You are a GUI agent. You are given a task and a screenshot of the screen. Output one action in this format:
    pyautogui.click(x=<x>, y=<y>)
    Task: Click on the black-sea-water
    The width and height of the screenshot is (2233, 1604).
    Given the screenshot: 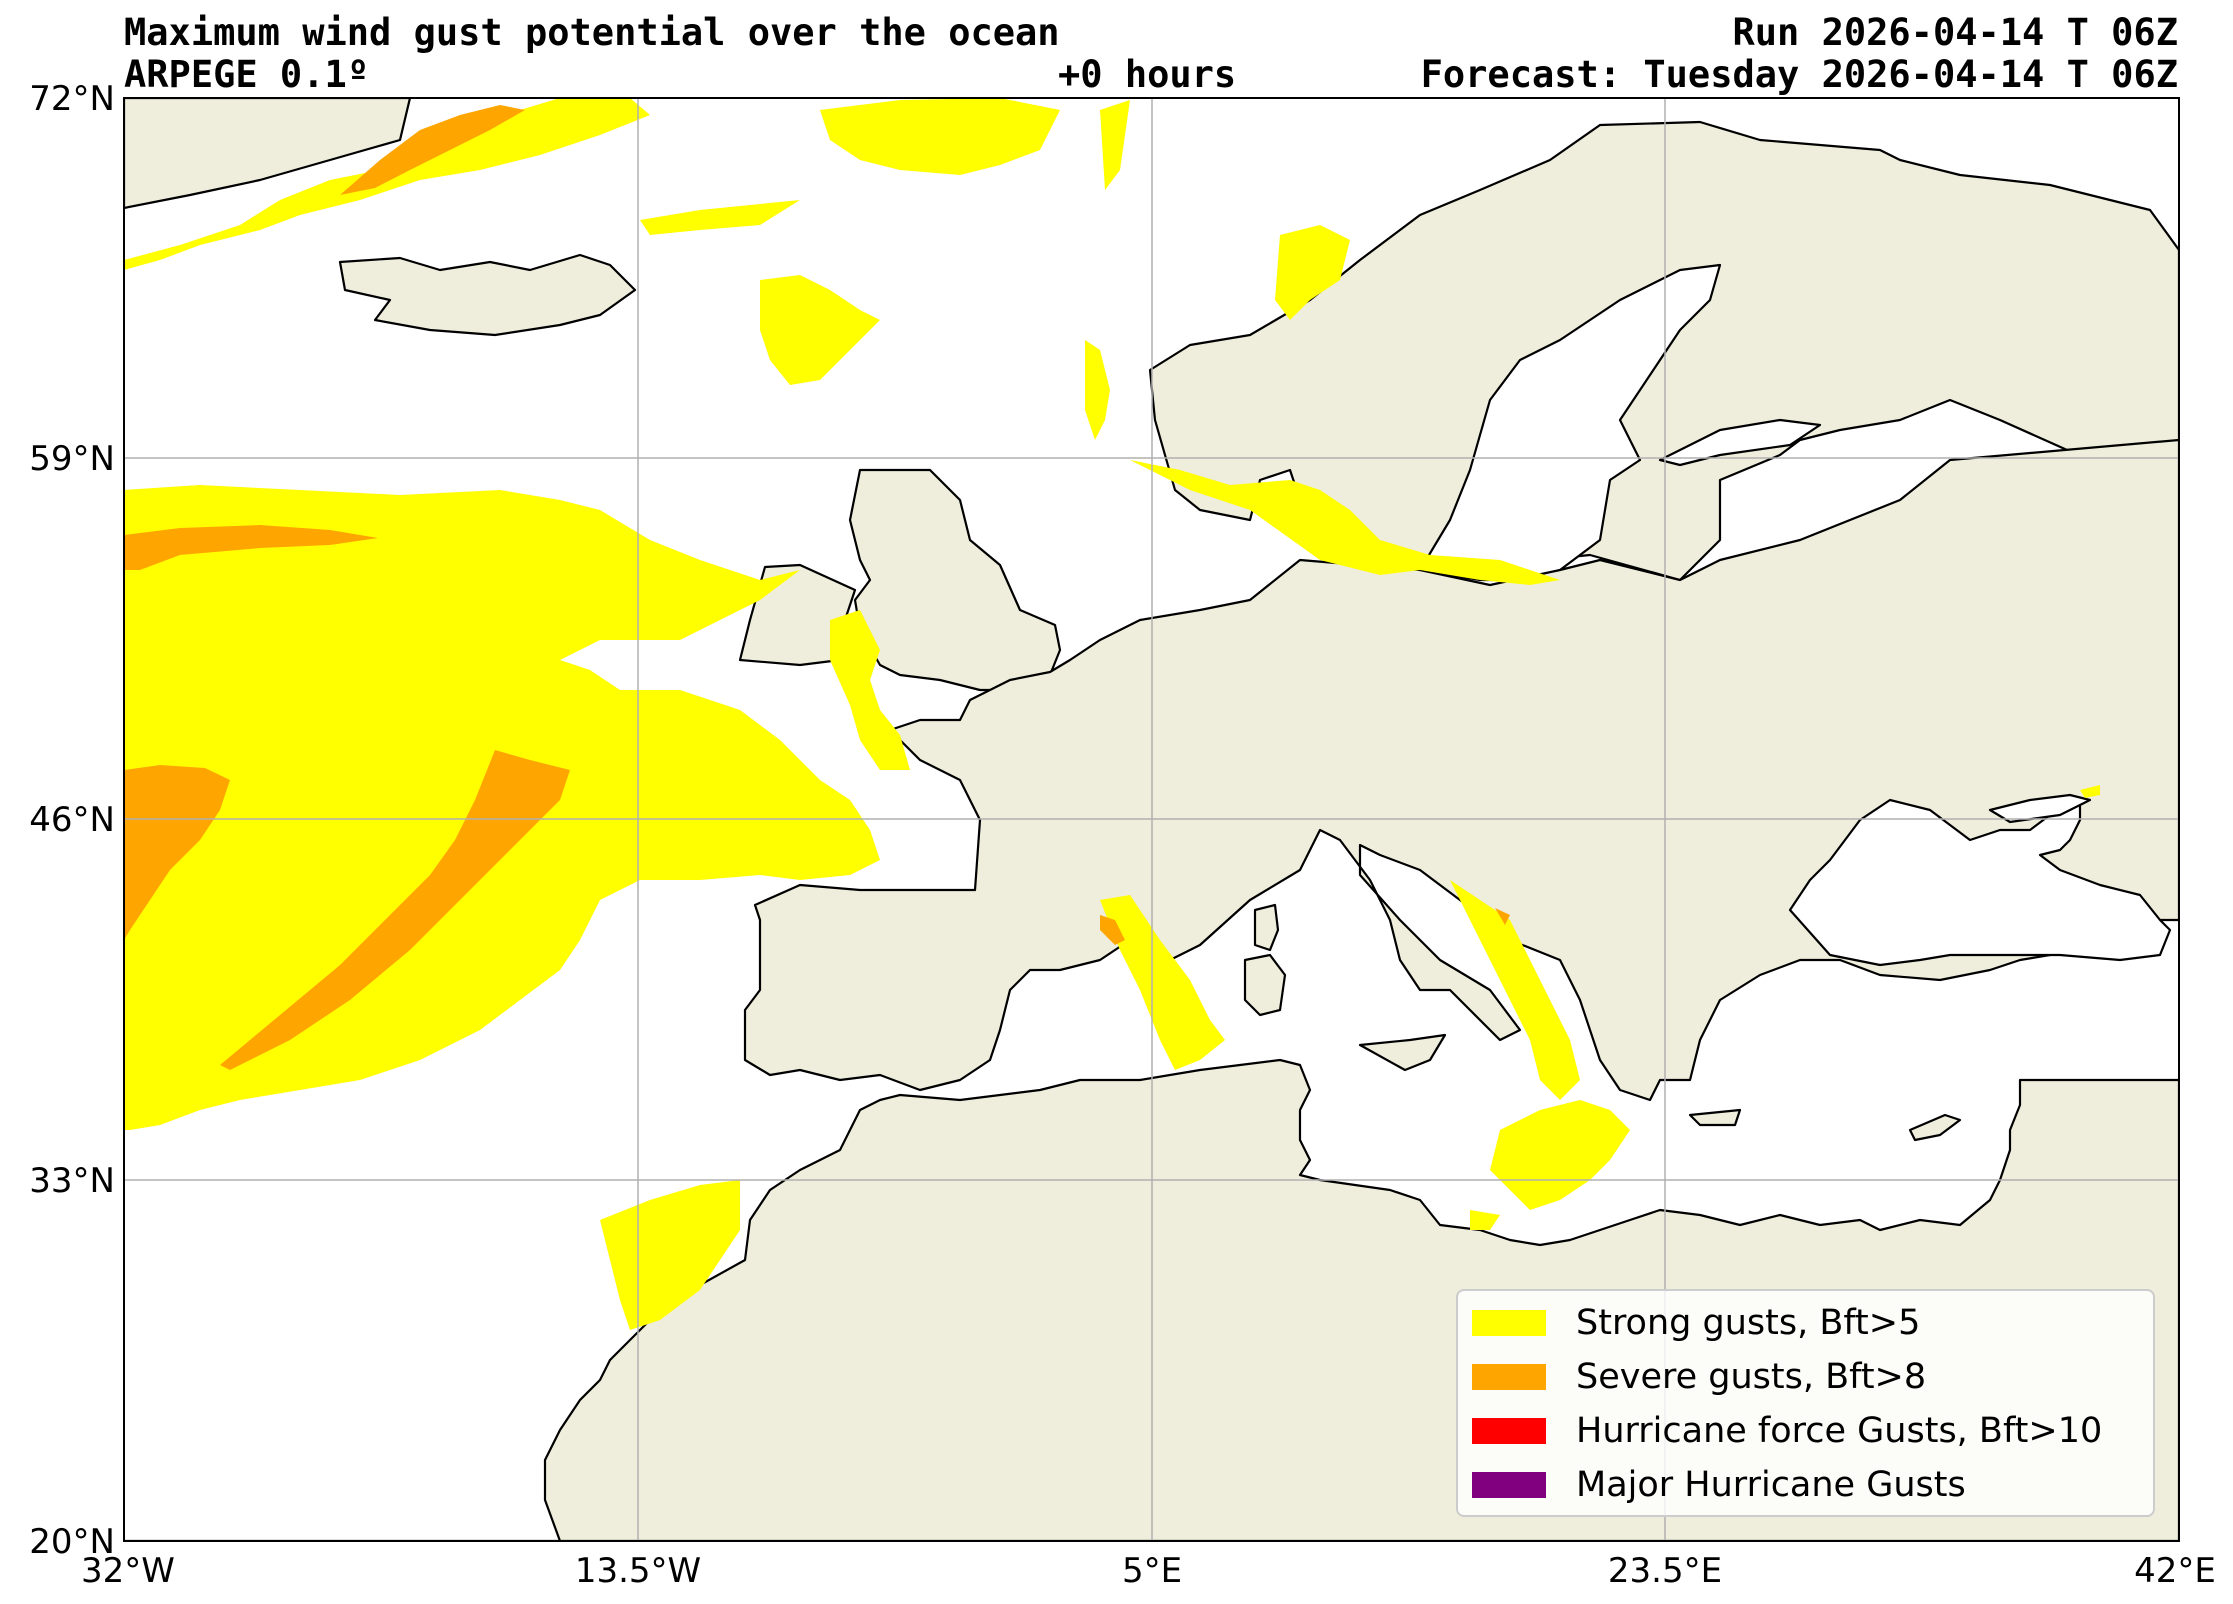 What is the action you would take?
    pyautogui.click(x=1980, y=882)
    